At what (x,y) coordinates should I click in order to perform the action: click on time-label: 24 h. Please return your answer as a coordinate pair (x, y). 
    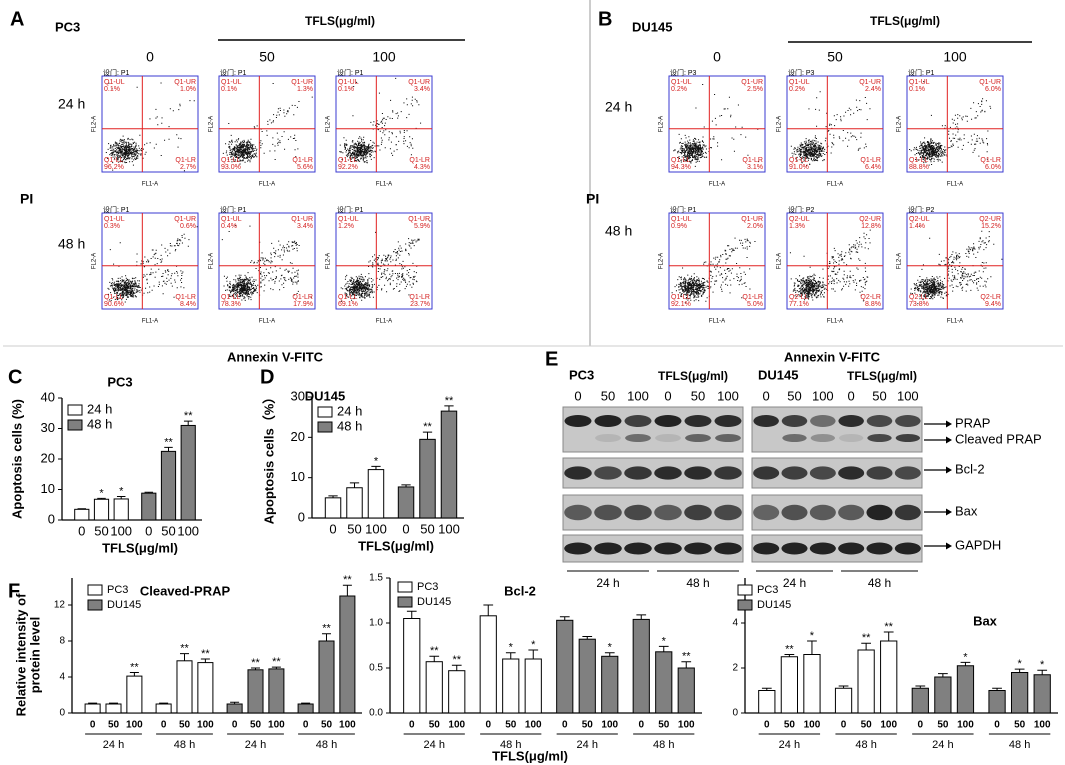
    Looking at the image, I should click on (794, 583).